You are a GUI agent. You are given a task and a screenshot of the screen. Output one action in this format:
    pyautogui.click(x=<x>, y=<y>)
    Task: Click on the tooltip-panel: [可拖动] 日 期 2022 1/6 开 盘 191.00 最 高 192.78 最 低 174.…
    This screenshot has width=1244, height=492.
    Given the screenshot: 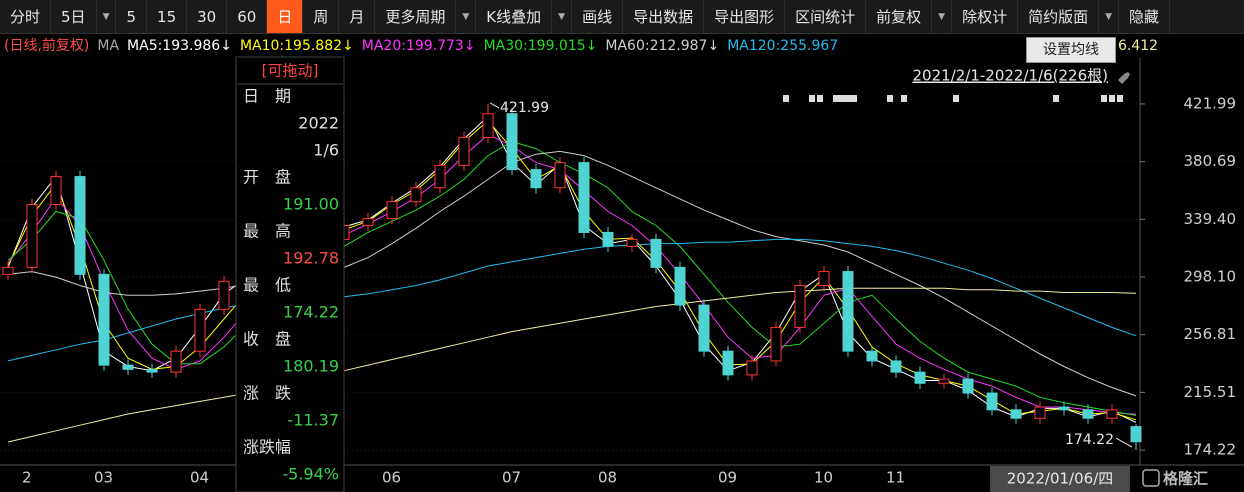 What is the action you would take?
    pyautogui.click(x=290, y=274)
    